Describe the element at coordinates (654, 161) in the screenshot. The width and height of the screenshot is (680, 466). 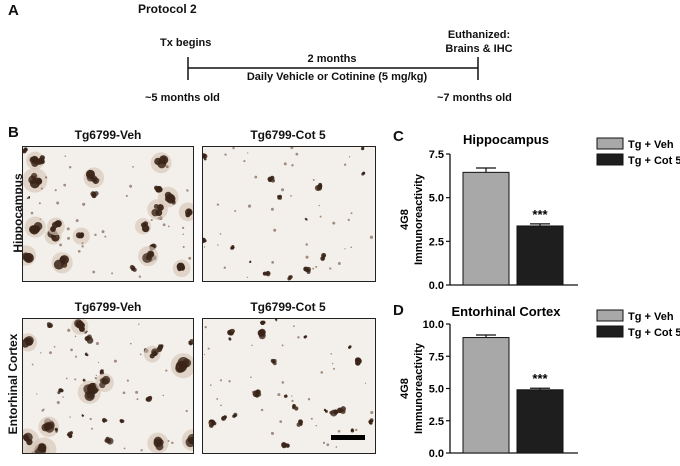
I see `legend-label: Tg + Cot 5` at that location.